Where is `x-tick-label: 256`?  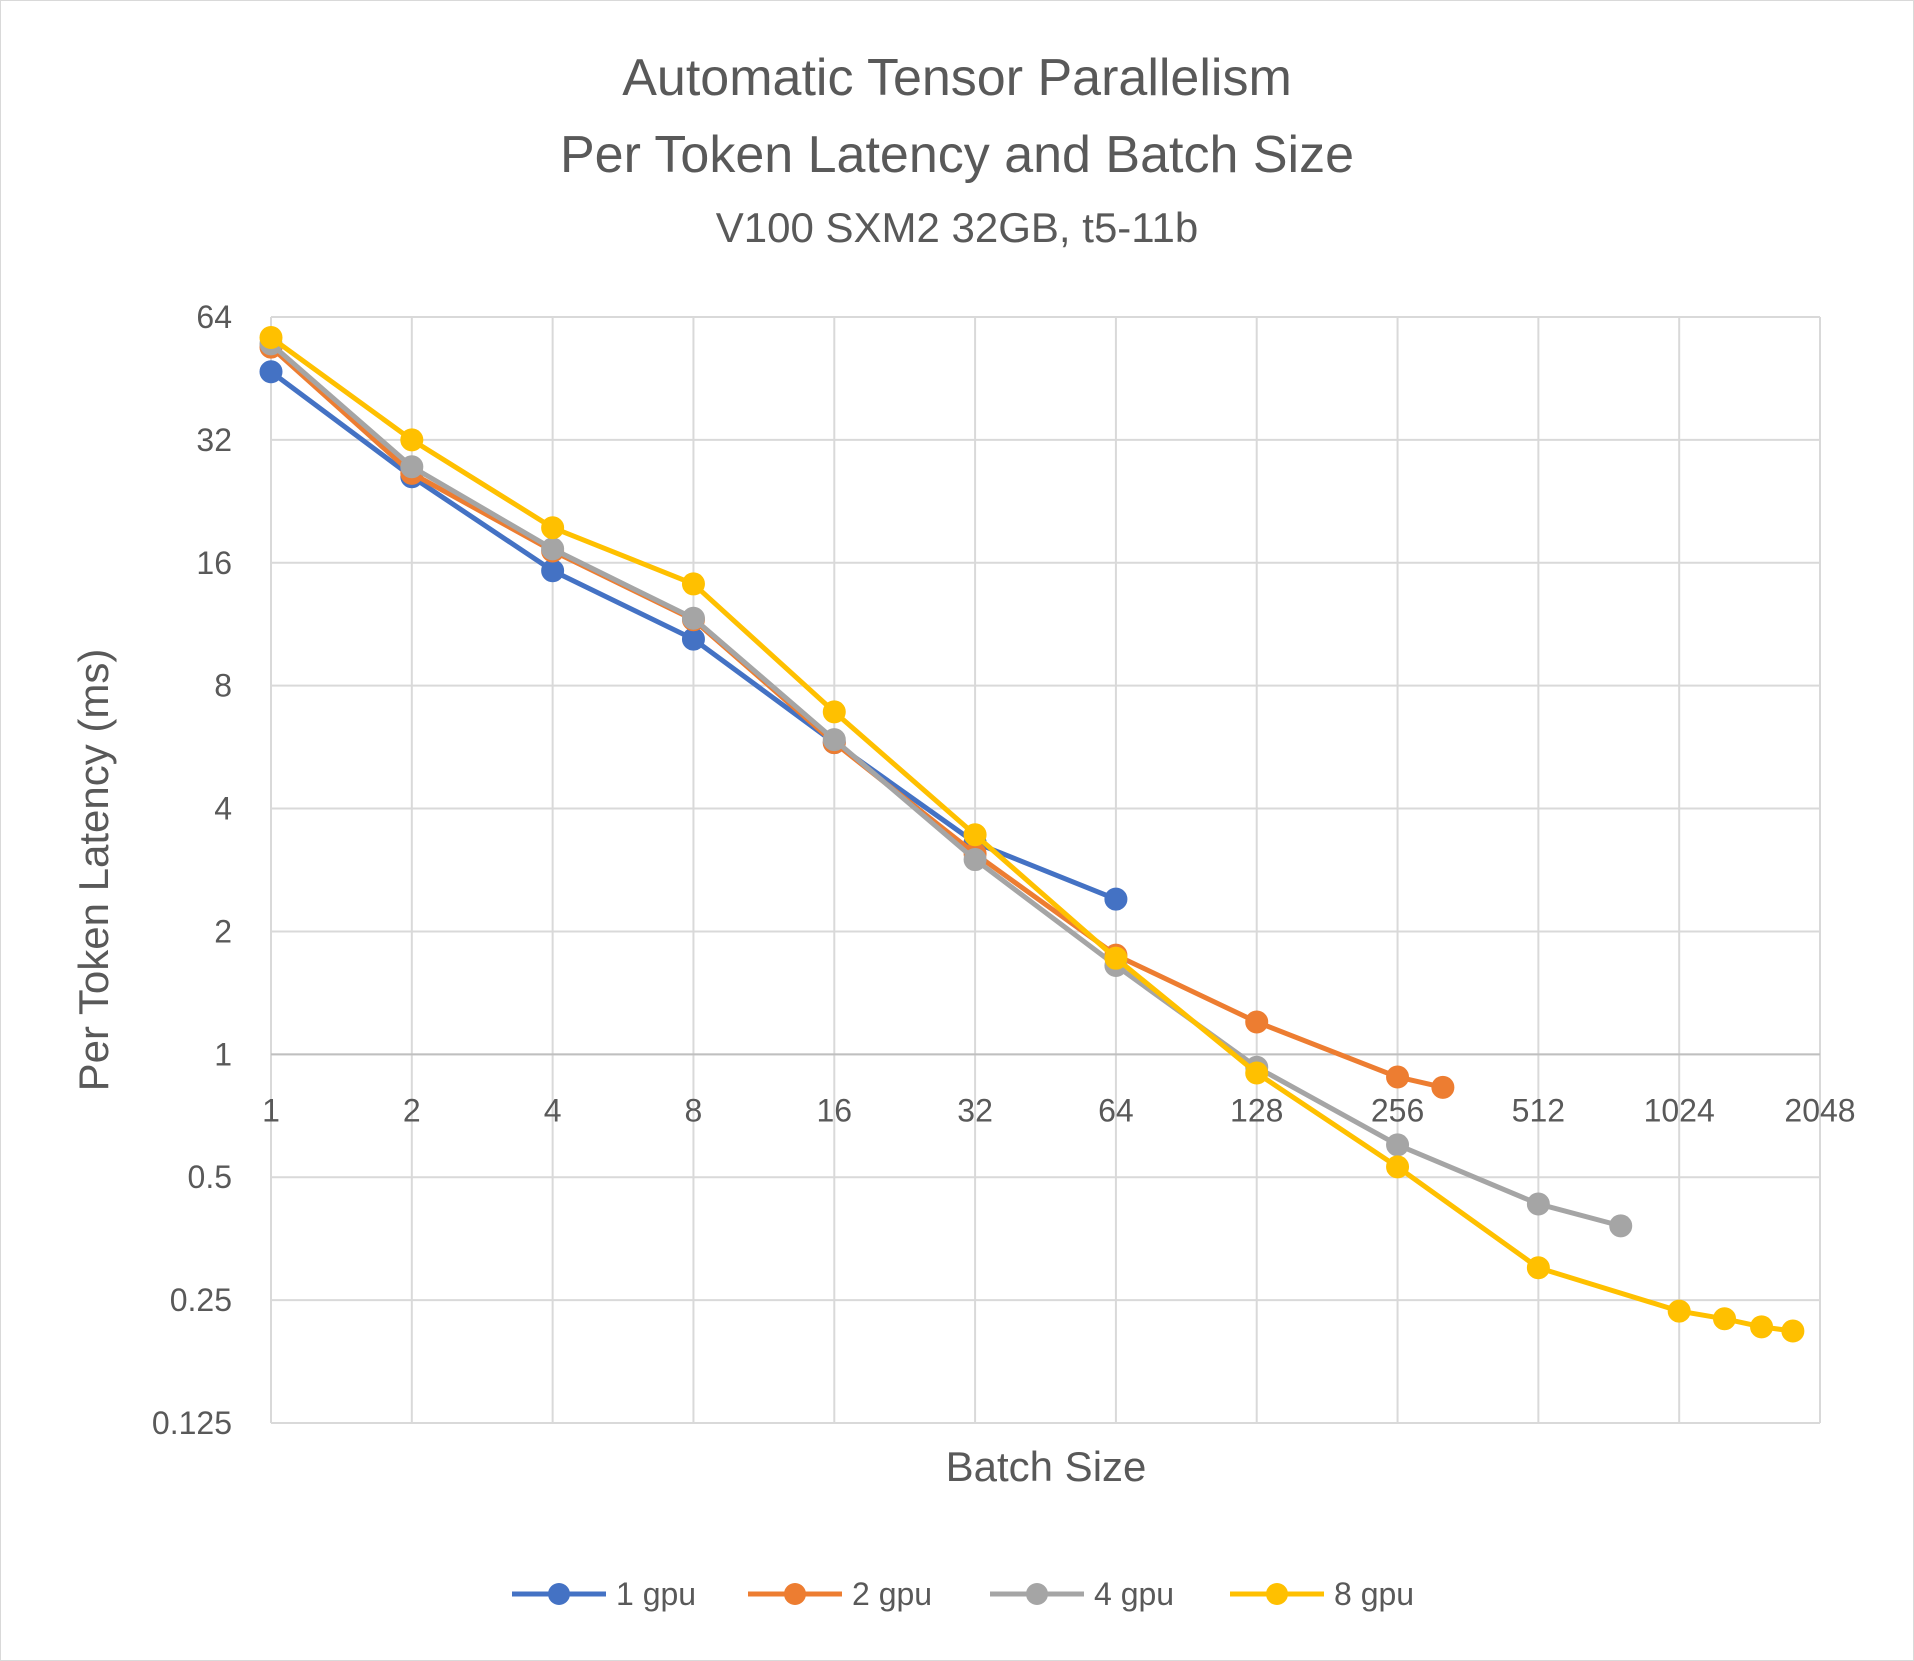
x-tick-label: 256 is located at coordinates (1397, 1110).